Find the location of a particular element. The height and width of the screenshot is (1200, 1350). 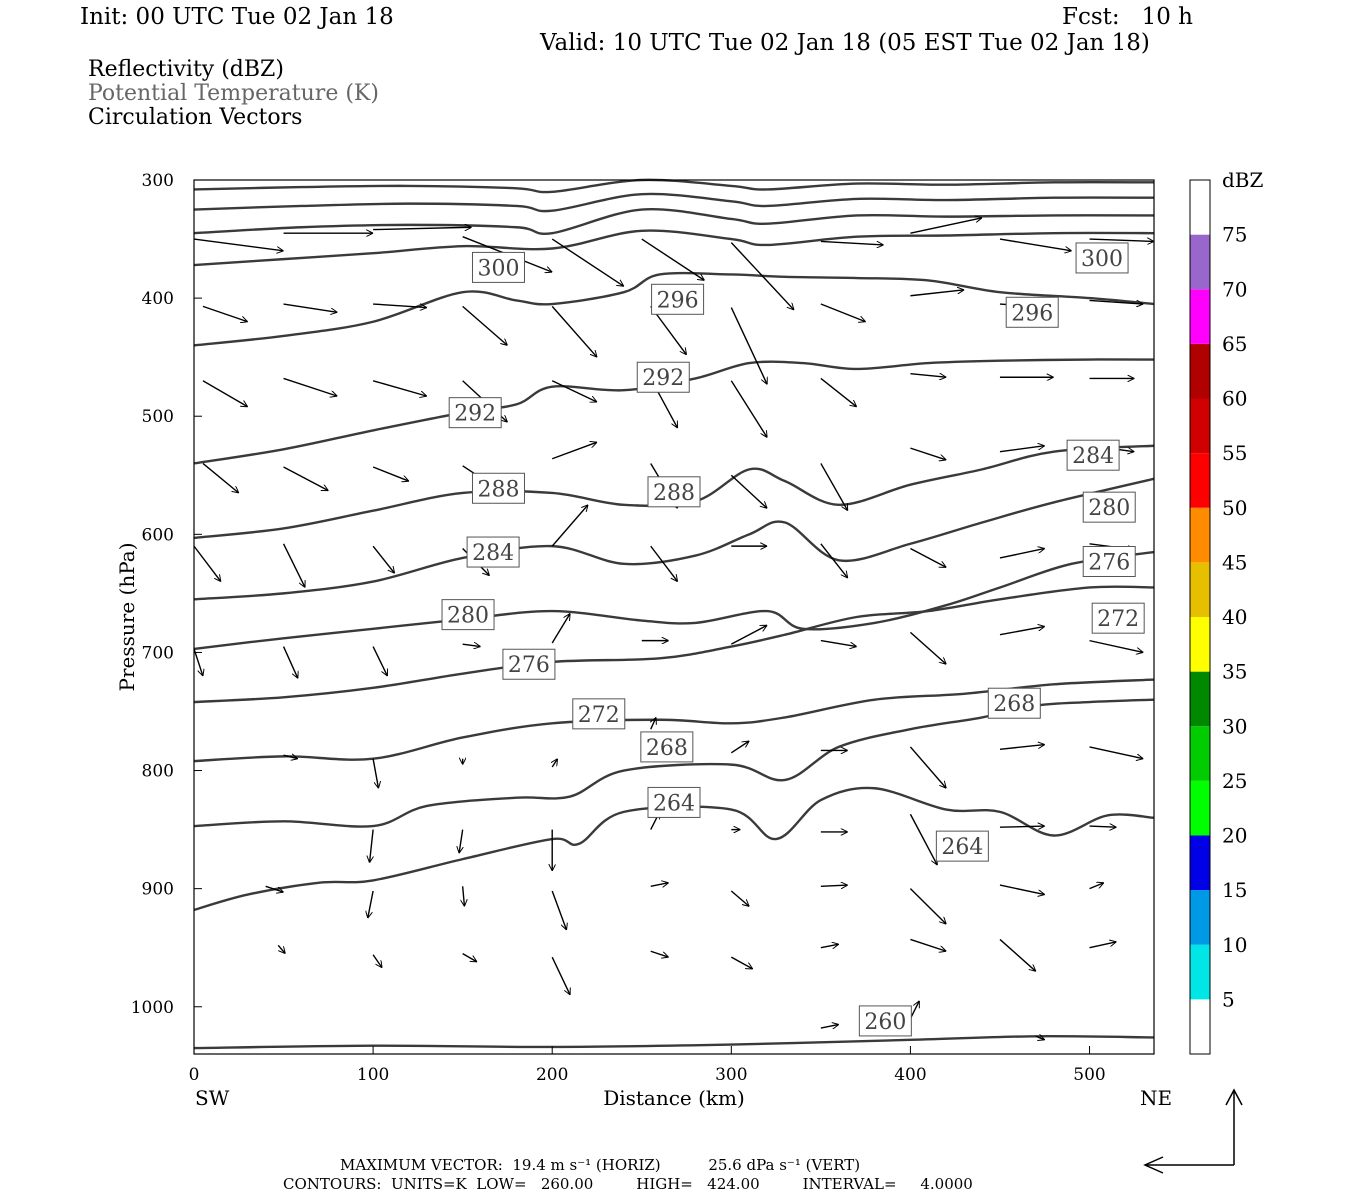

x-tick-label: 100 is located at coordinates (373, 1075).